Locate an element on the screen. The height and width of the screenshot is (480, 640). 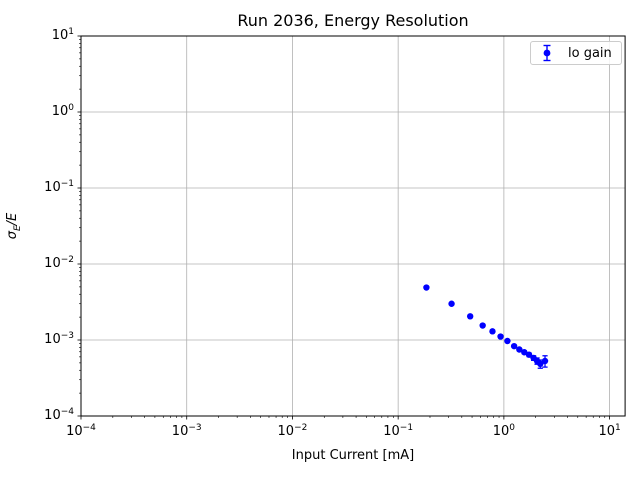
x-tick-label: 10⁻⁴ is located at coordinates (81, 431).